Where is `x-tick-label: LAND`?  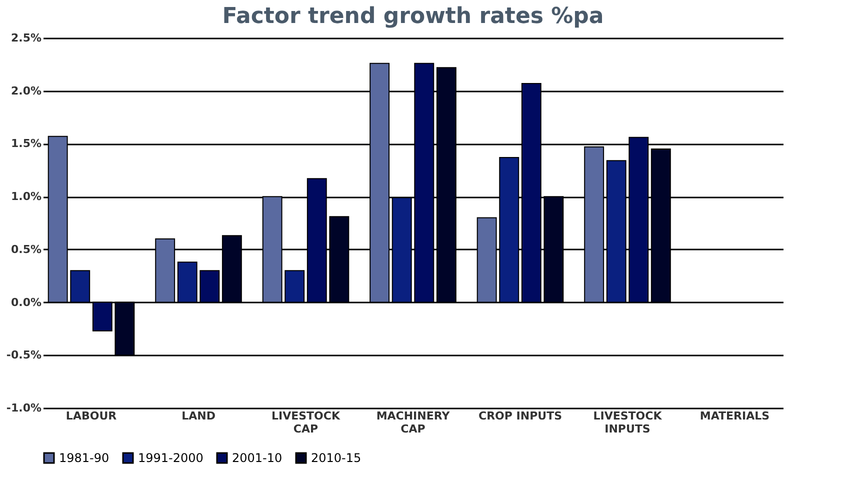 x-tick-label: LAND is located at coordinates (199, 416).